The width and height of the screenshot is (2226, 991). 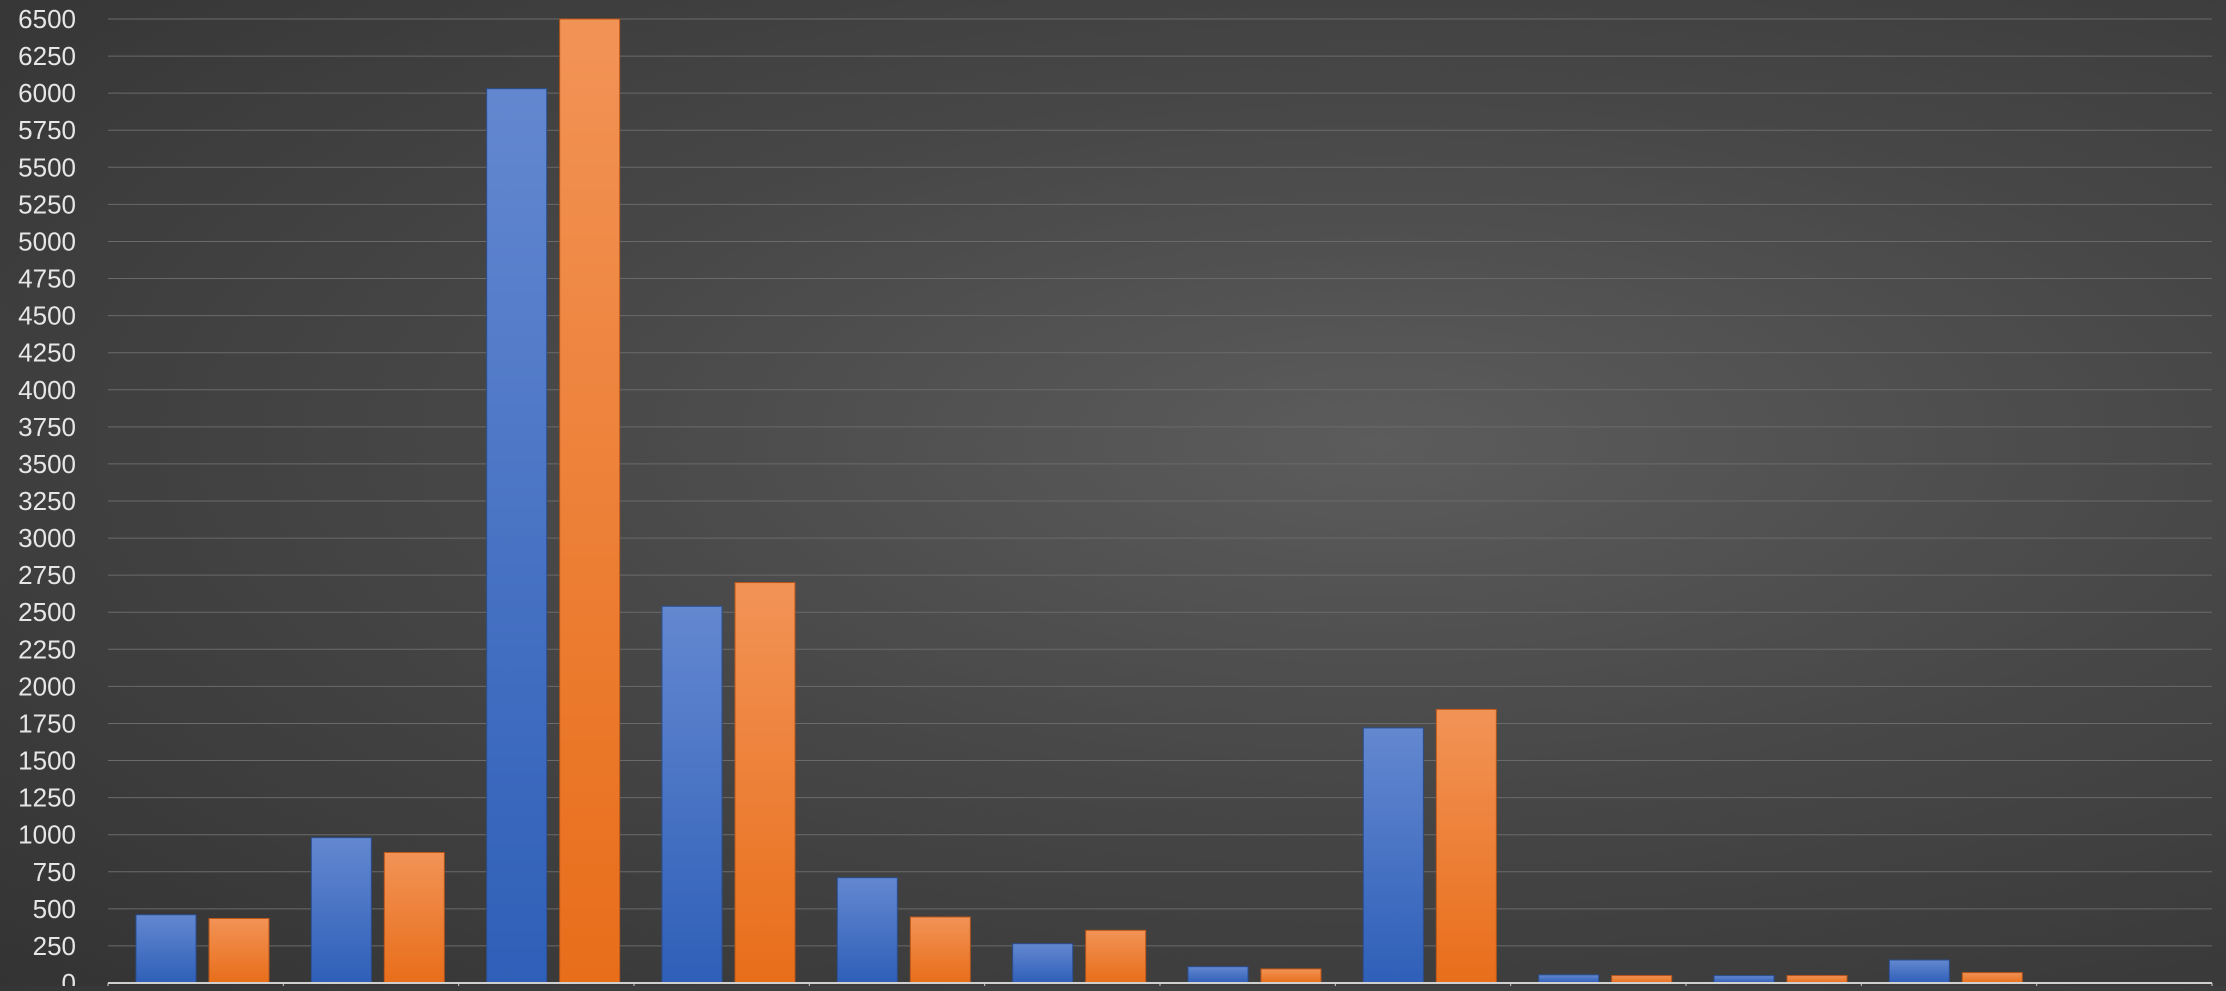 I want to click on y-tick-label: 3750, so click(x=47, y=427).